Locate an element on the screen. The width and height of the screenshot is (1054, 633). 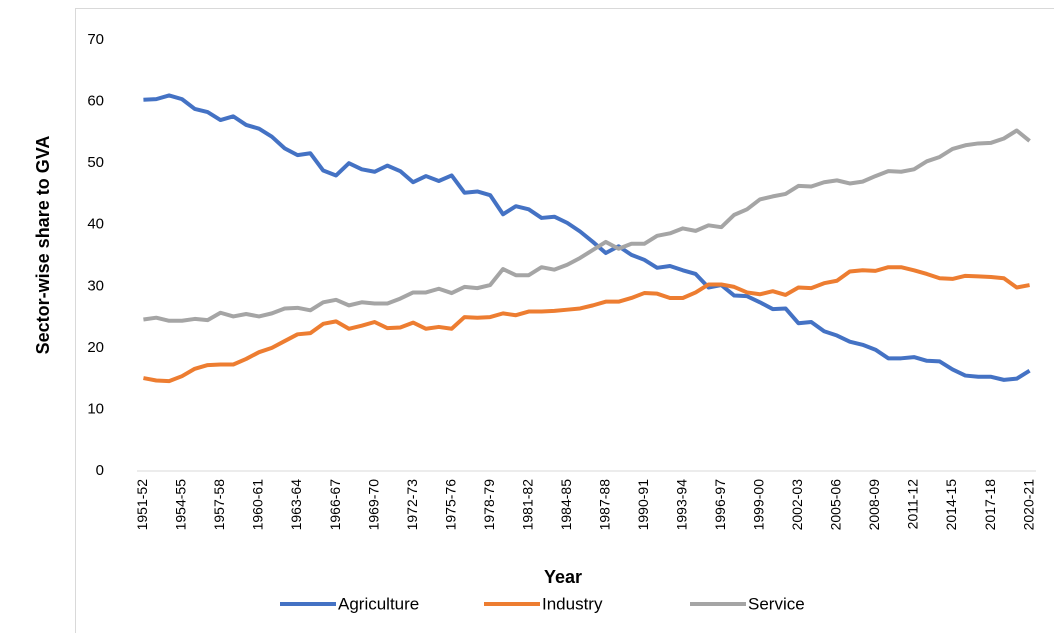
y-tick-label: 50 is located at coordinates (95, 162).